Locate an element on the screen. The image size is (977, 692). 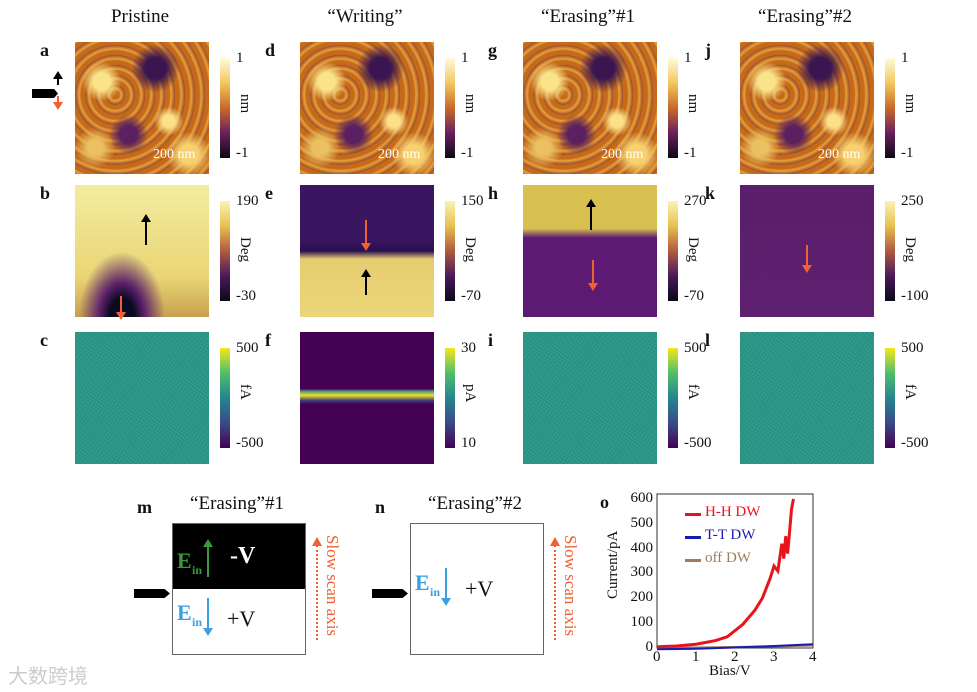
panel-label: o is located at coordinates (604, 502).